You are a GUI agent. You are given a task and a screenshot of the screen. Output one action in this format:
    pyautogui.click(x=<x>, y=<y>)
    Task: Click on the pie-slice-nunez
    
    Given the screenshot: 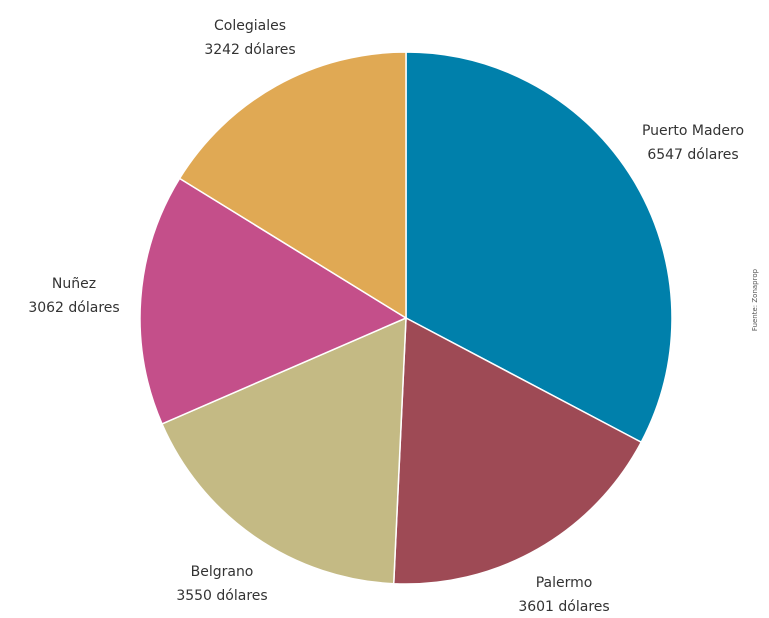 What is the action you would take?
    pyautogui.click(x=273, y=301)
    